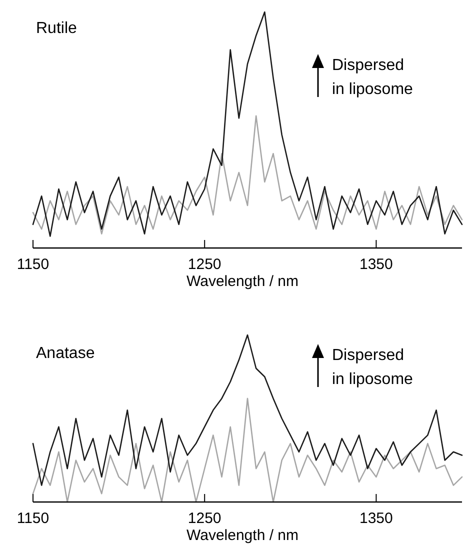  Describe the element at coordinates (65, 353) in the screenshot. I see `text: Anatase` at that location.